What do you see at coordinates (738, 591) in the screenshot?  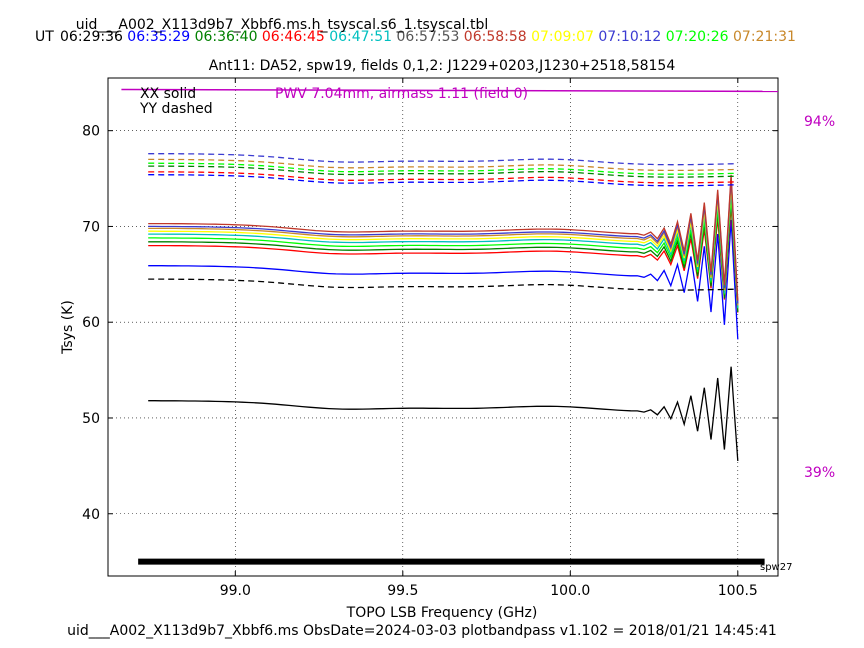 I see `x-tick-label: 100.5` at bounding box center [738, 591].